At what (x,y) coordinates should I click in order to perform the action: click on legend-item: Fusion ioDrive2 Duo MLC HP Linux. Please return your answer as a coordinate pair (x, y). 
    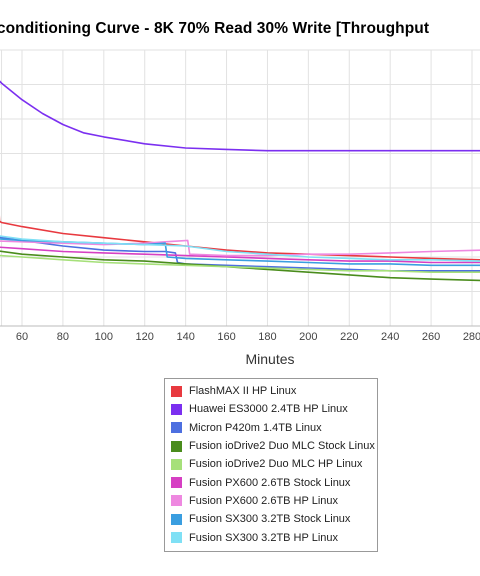
    Looking at the image, I should click on (271, 464).